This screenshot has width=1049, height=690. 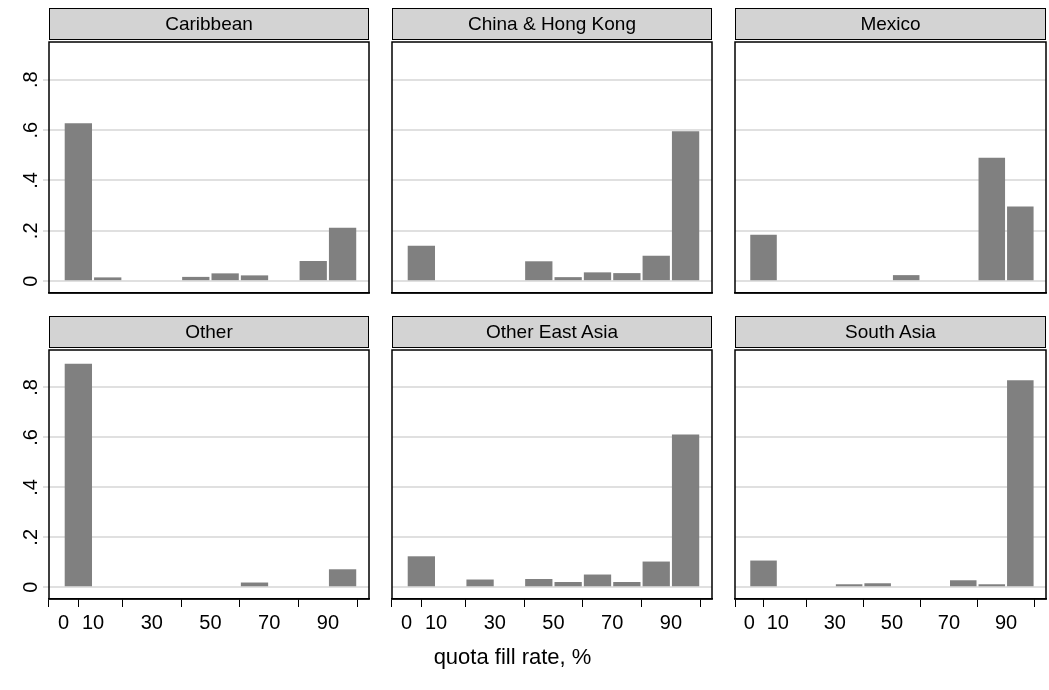 What do you see at coordinates (552, 332) in the screenshot?
I see `chart-title: Other East Asia` at bounding box center [552, 332].